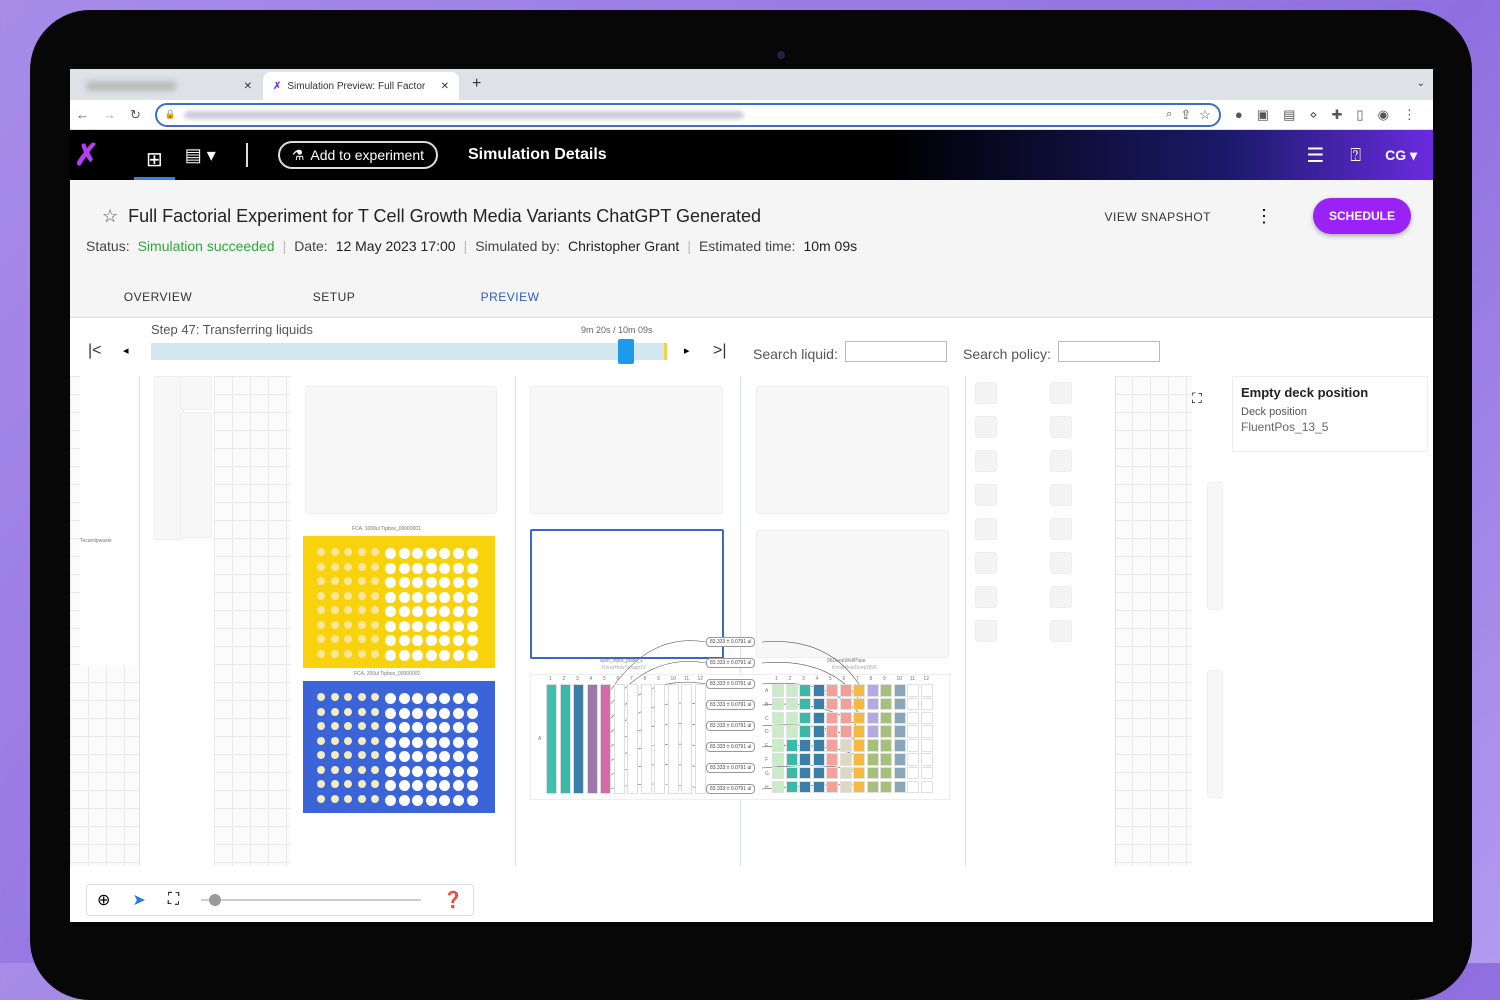  I want to click on pointer-icon: ➤, so click(139, 900).